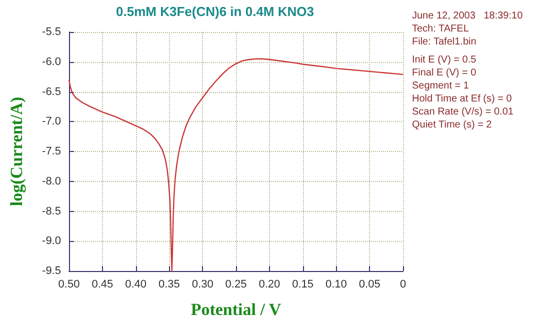 Image resolution: width=535 pixels, height=323 pixels. Describe the element at coordinates (452, 125) in the screenshot. I see `text: Quiet Time (s) = 2` at that location.